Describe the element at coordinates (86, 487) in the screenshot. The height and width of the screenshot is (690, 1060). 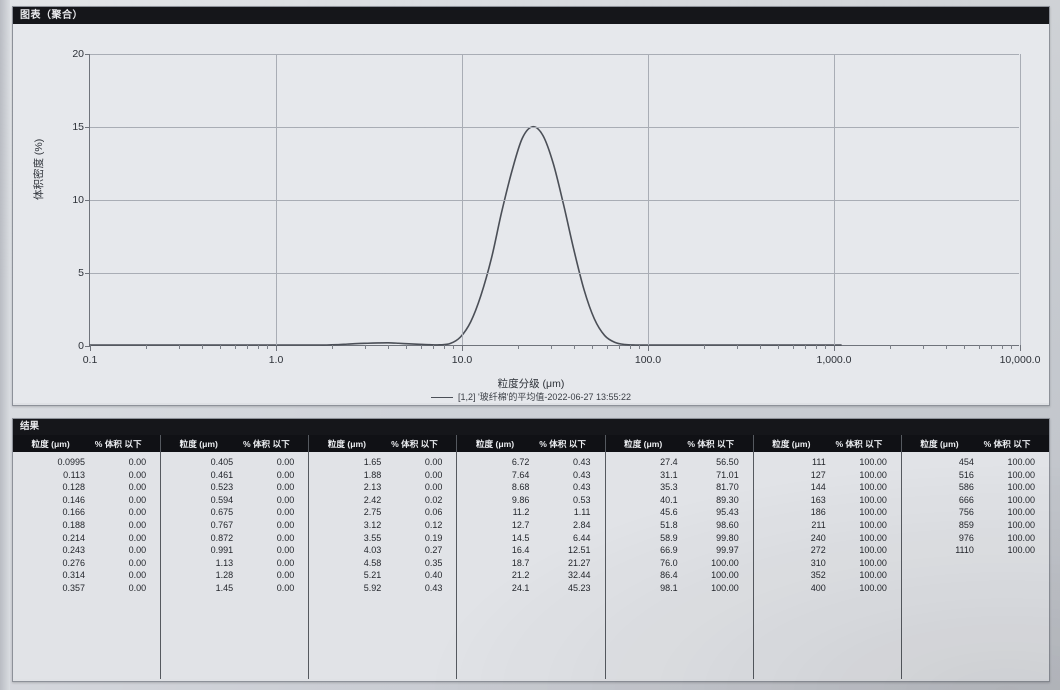
I see `table-row: 0.128 0.00` at that location.